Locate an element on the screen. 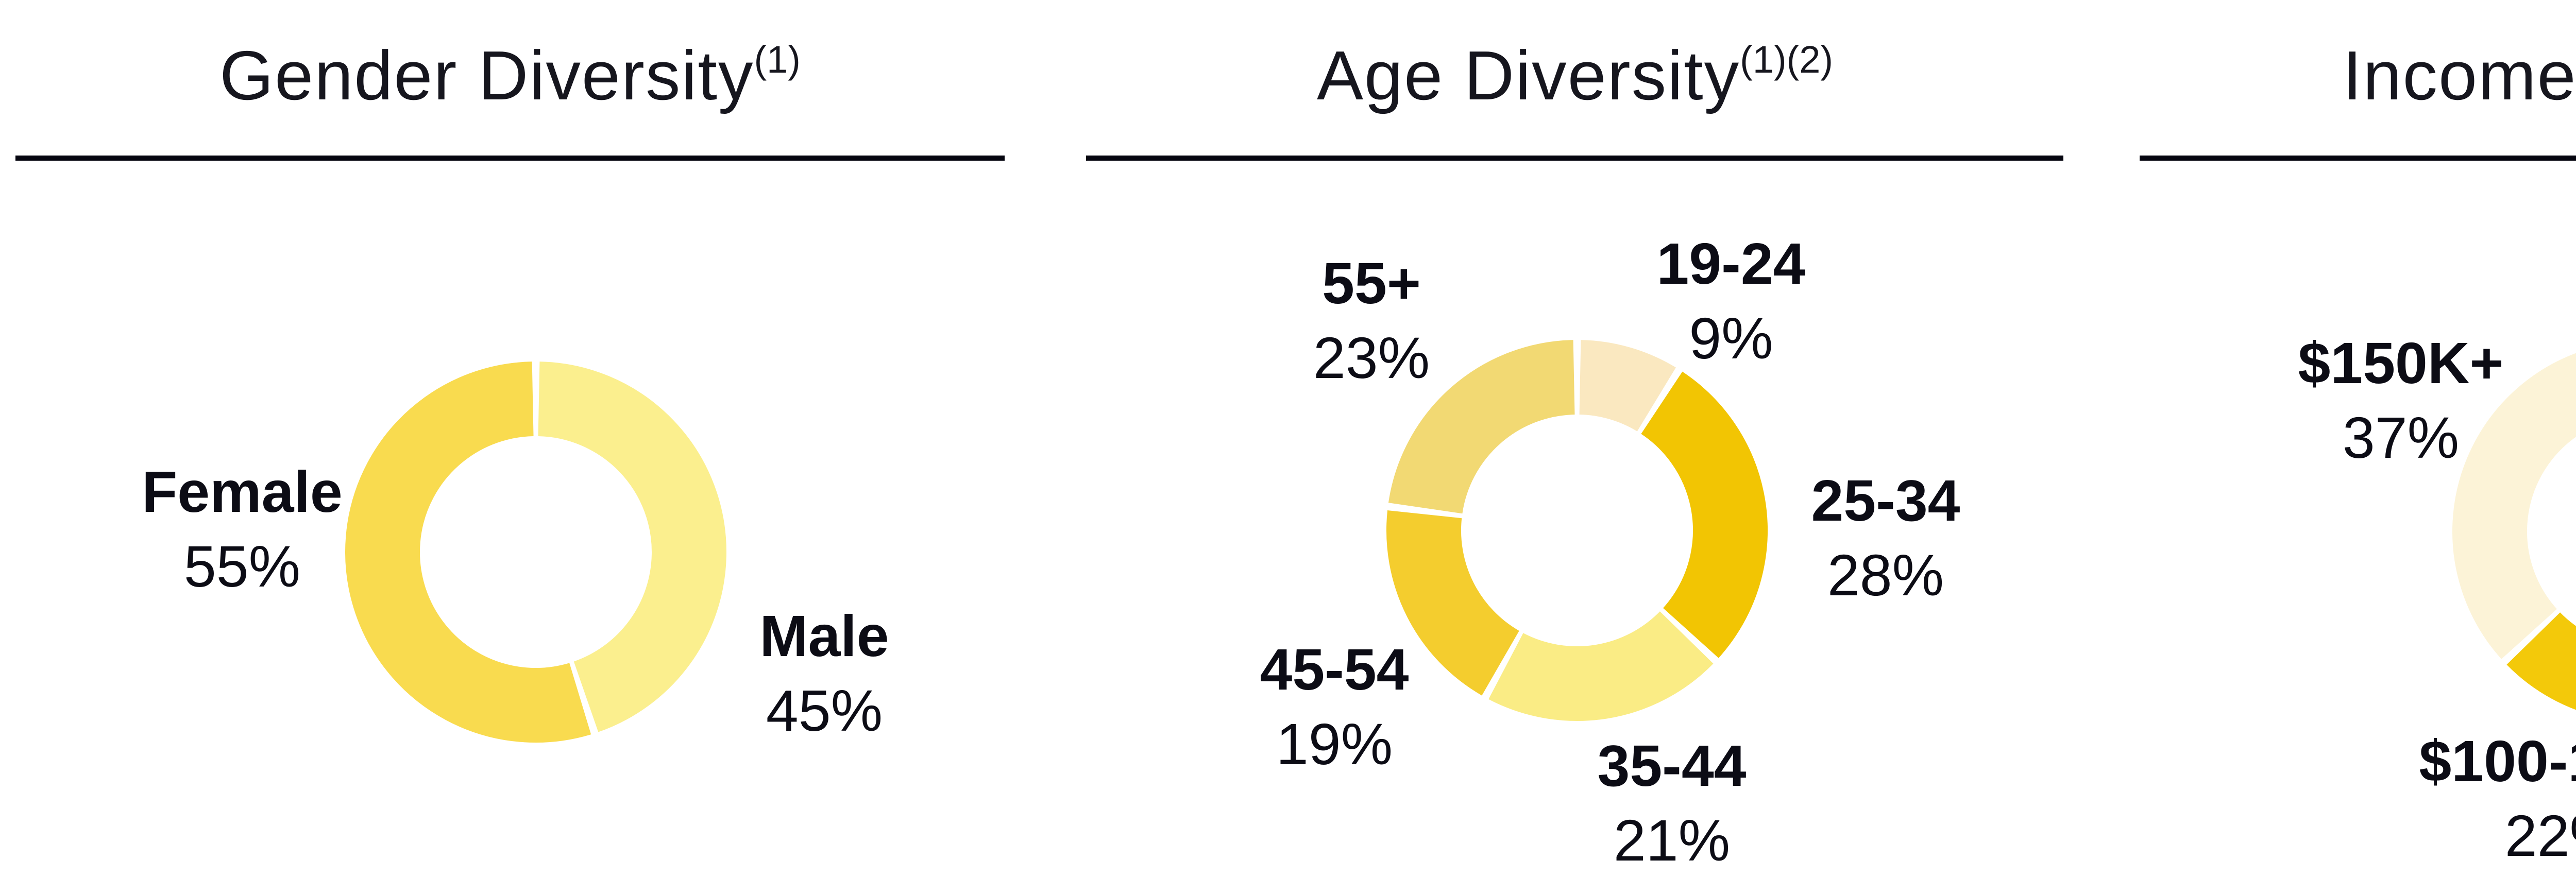  slice-label-name: $100-150K is located at coordinates (2497, 762).